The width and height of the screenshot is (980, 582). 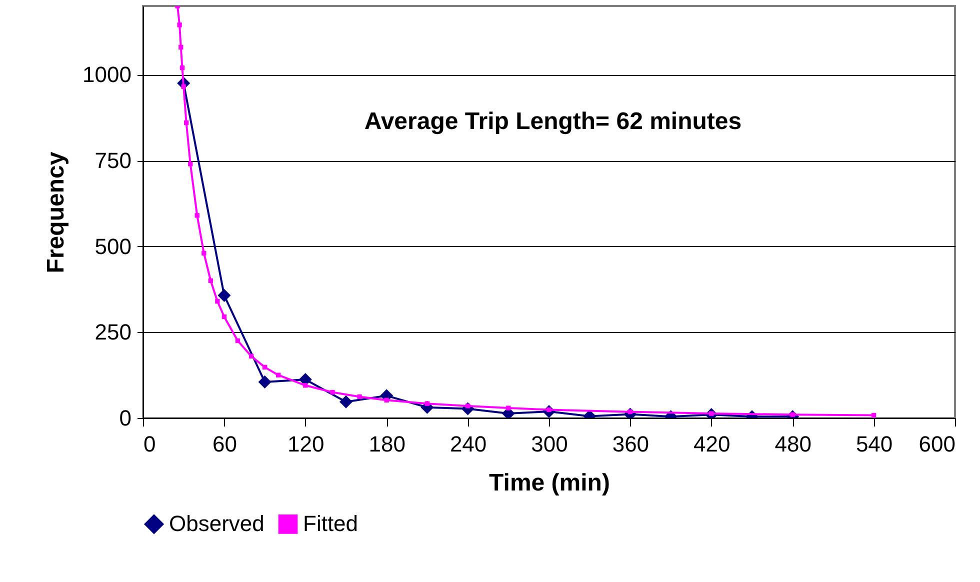 I want to click on x-tick-label: 360, so click(x=631, y=444).